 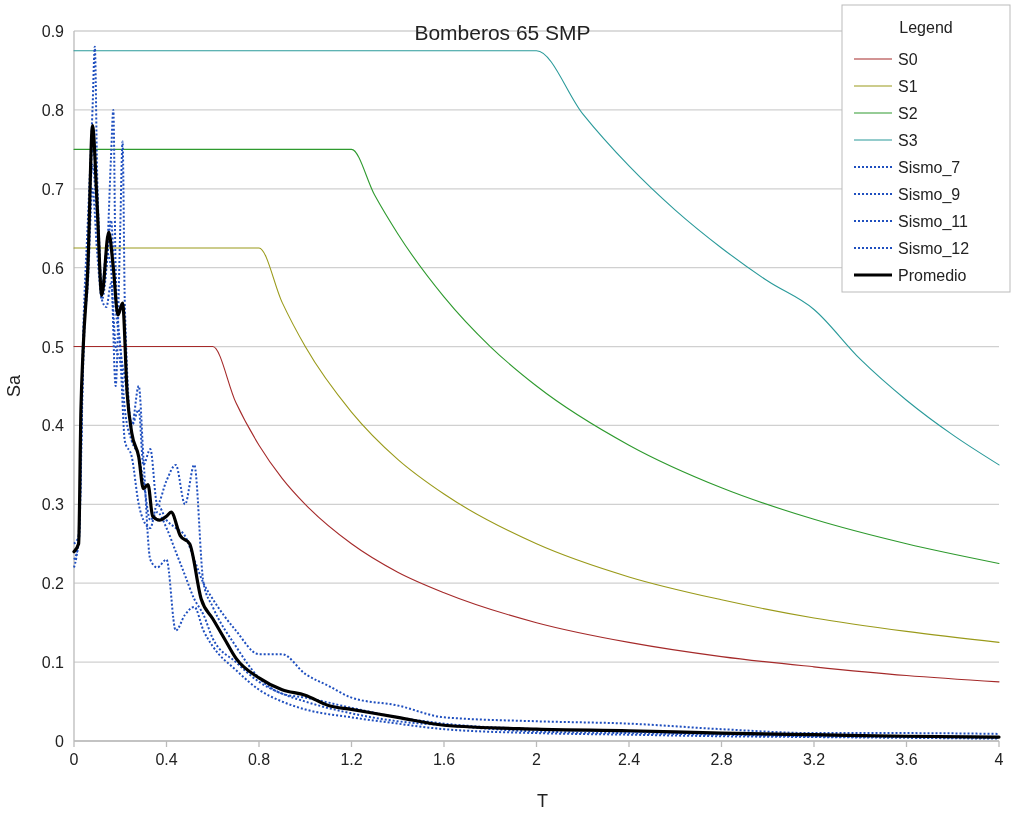 What do you see at coordinates (53, 268) in the screenshot?
I see `y-tick-label: 0.6` at bounding box center [53, 268].